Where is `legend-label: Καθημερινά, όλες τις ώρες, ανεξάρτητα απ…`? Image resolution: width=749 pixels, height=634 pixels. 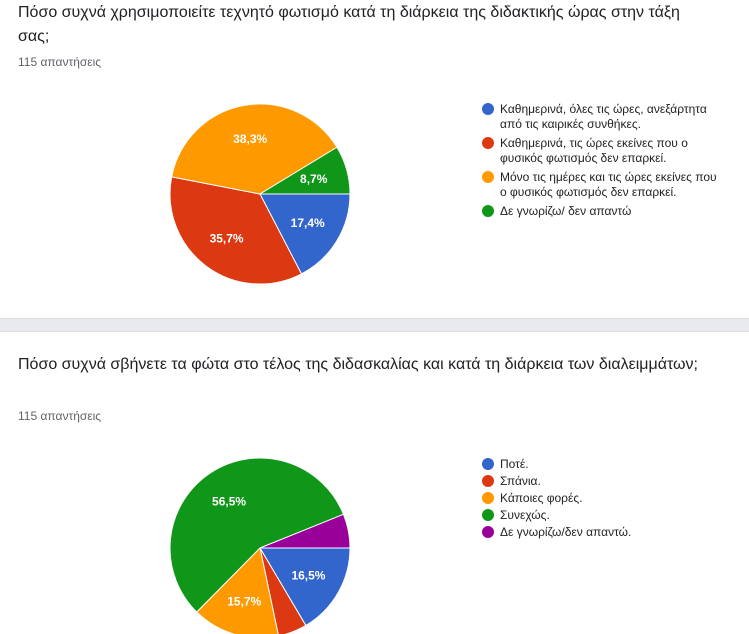 legend-label: Καθημερινά, όλες τις ώρες, ανεξάρτητα απ… is located at coordinates (603, 116).